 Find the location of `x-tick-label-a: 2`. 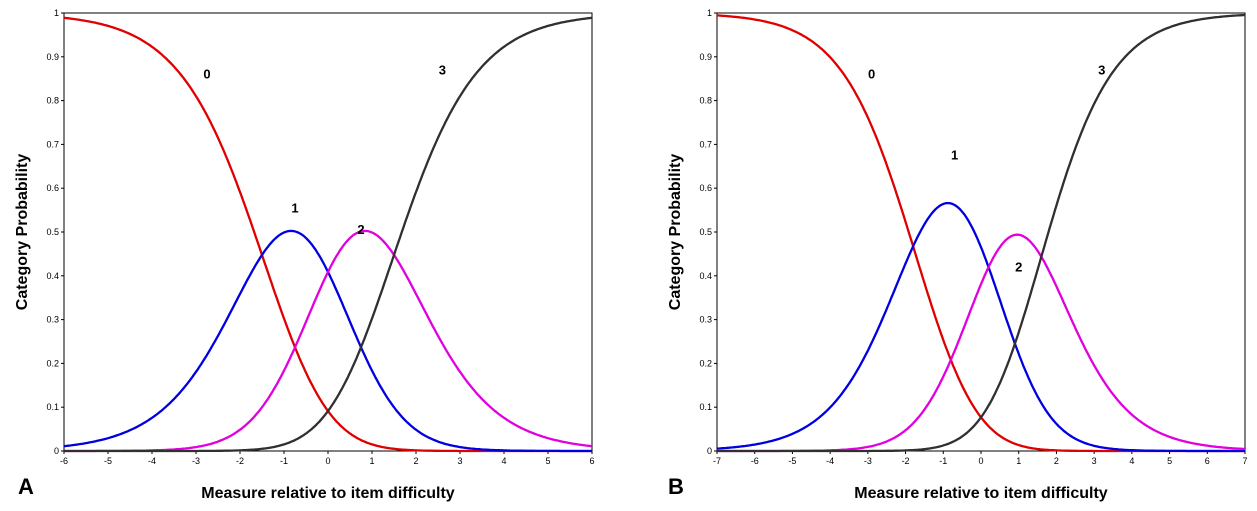

x-tick-label-a: 2 is located at coordinates (415, 461).